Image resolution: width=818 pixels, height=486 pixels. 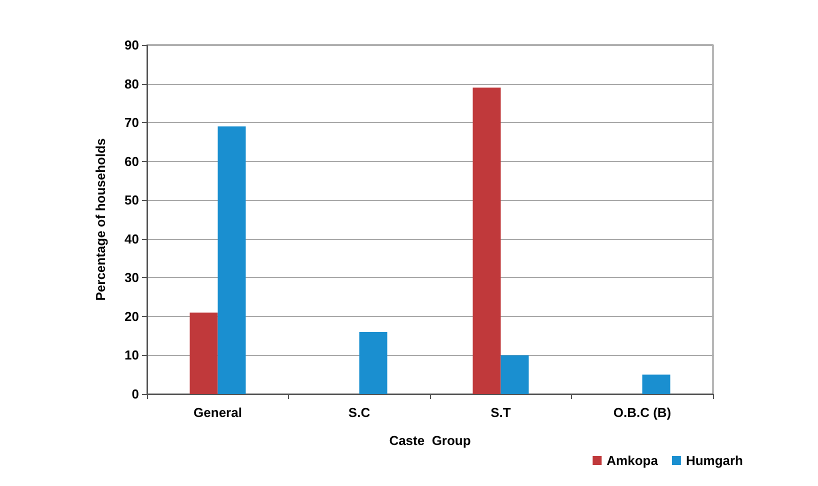 What do you see at coordinates (715, 460) in the screenshot?
I see `legend-label: Humgarh` at bounding box center [715, 460].